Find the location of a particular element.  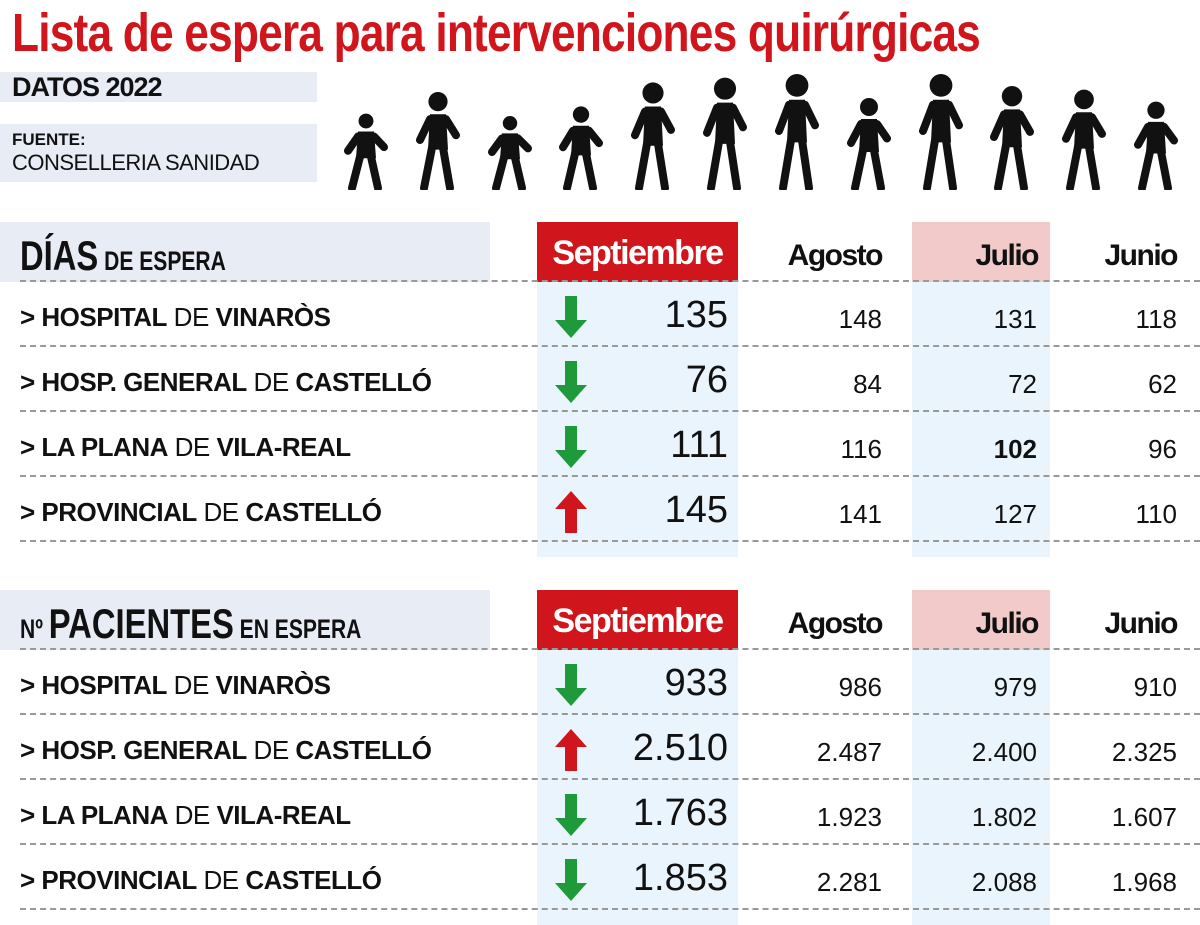

source-label: FUENTE: is located at coordinates (49, 139).